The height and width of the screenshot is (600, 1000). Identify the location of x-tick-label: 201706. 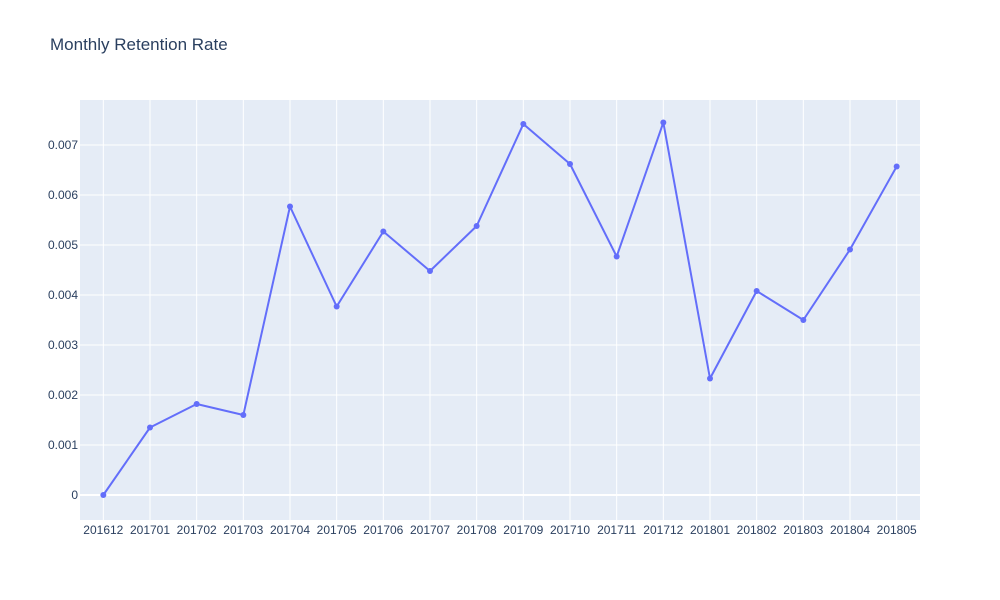
(383, 530).